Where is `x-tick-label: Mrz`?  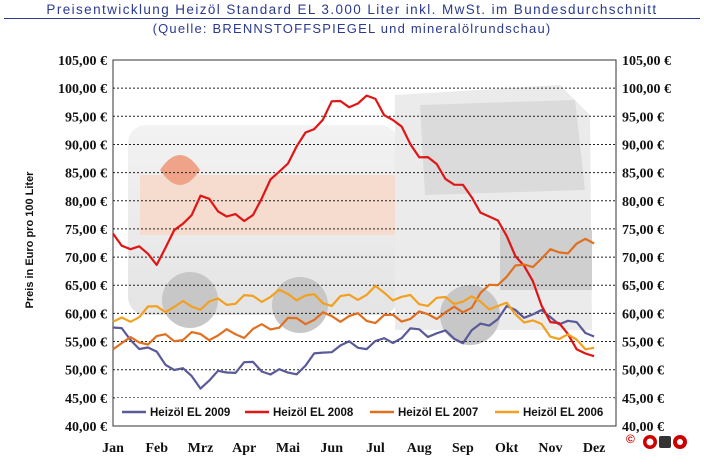
x-tick-label: Mrz is located at coordinates (201, 448).